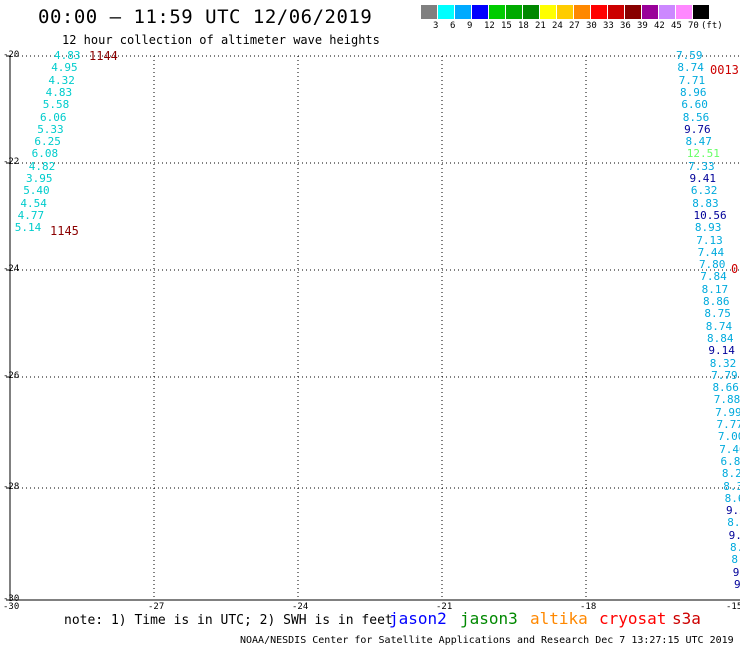  I want to click on legend-label: 39, so click(642, 26).